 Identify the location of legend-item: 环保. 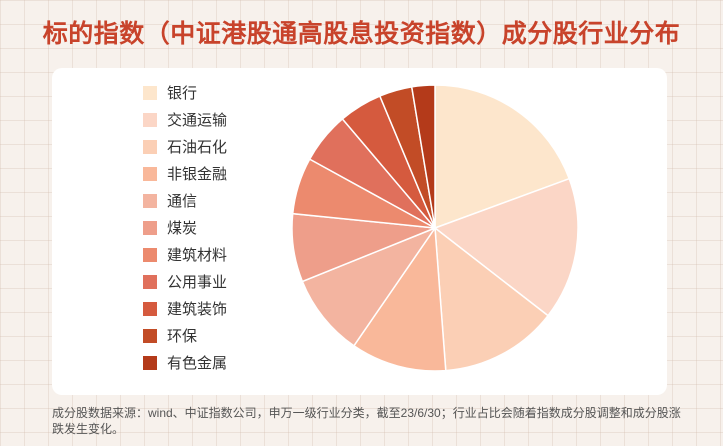
(185, 335).